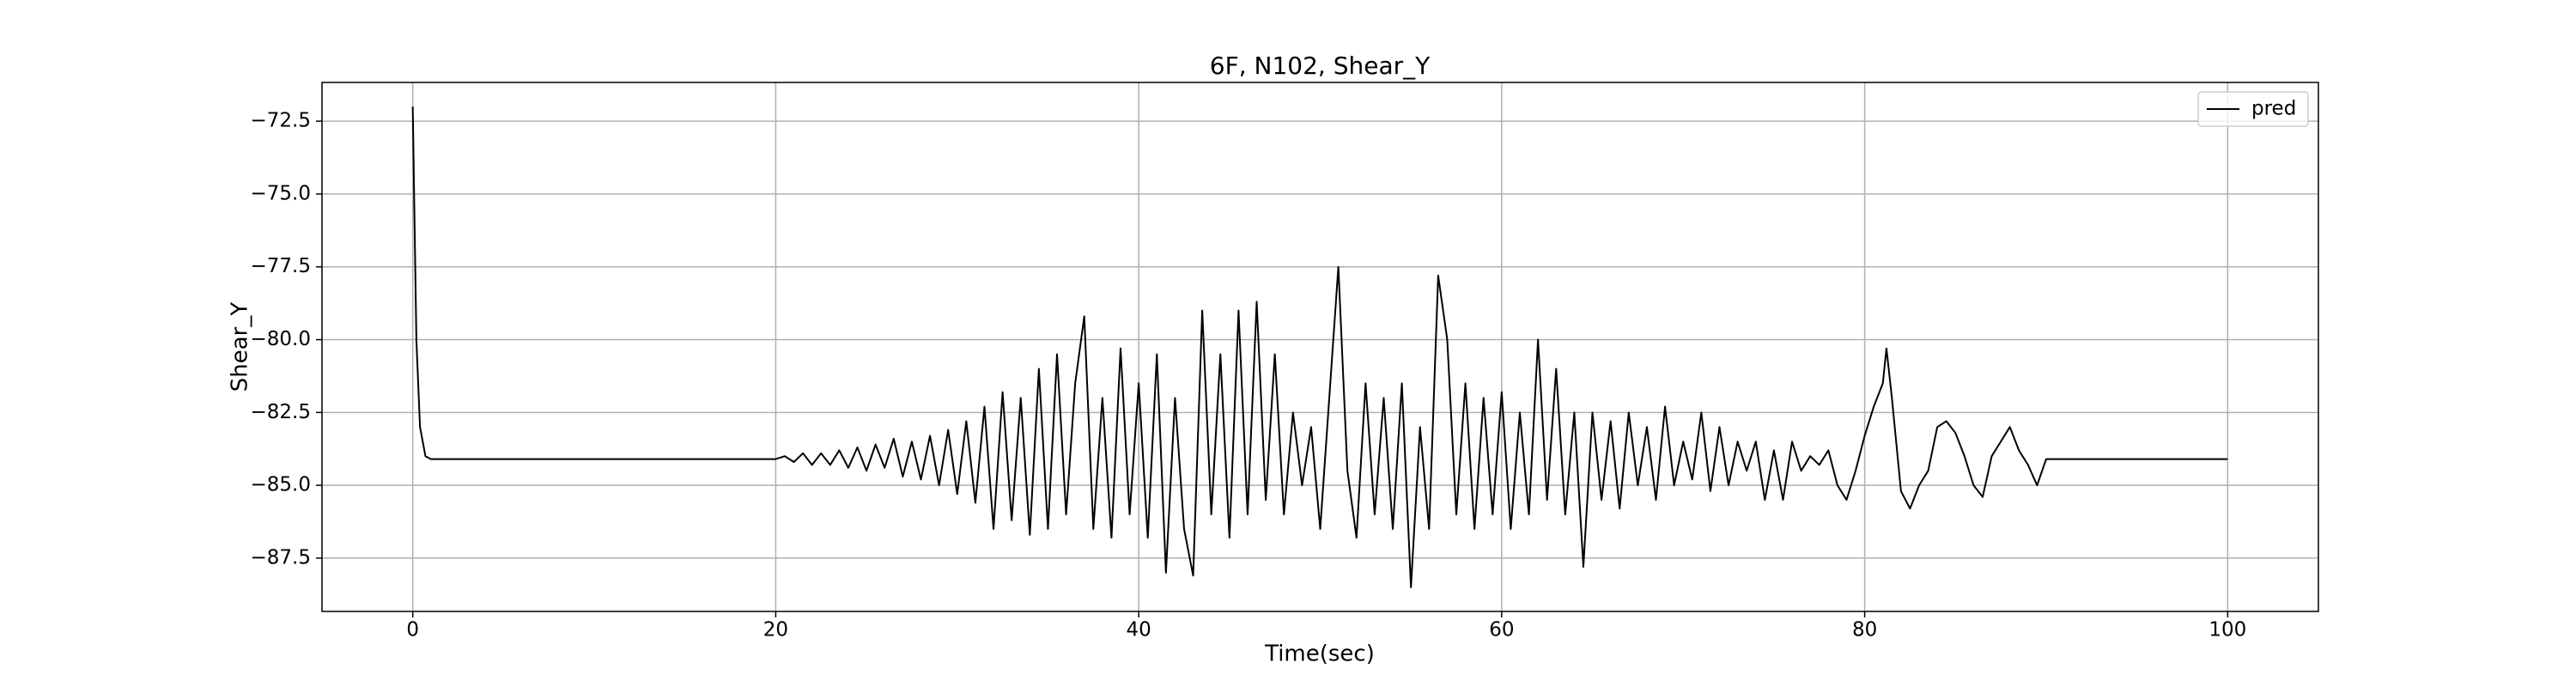  What do you see at coordinates (1138, 630) in the screenshot?
I see `x-tick-label: 40` at bounding box center [1138, 630].